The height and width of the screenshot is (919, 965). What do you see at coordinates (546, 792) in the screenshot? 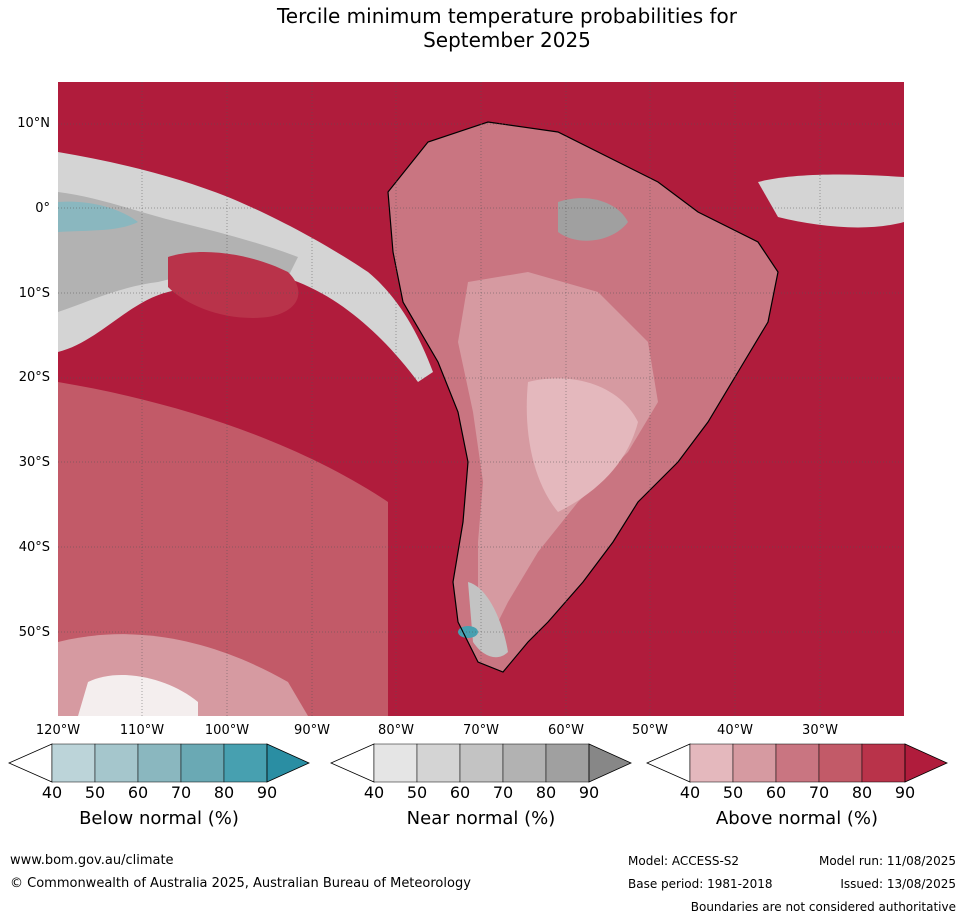
I see `colorbar-near-tick: 80` at bounding box center [546, 792].